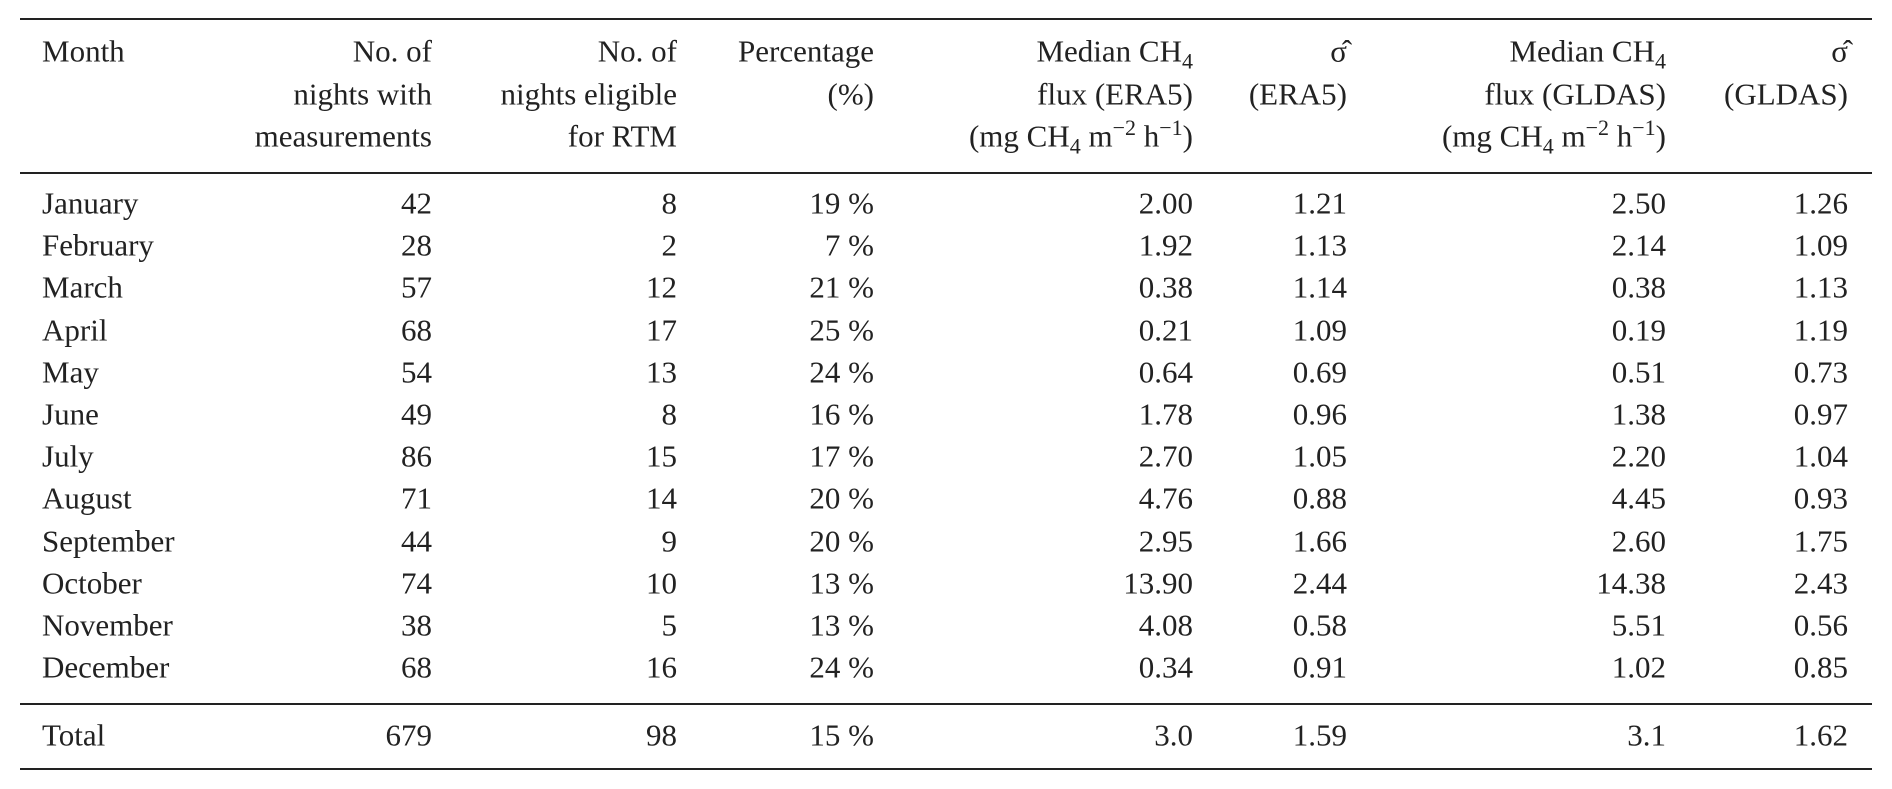 The image size is (1892, 789). Describe the element at coordinates (108, 541) in the screenshot. I see `month-label: September` at that location.